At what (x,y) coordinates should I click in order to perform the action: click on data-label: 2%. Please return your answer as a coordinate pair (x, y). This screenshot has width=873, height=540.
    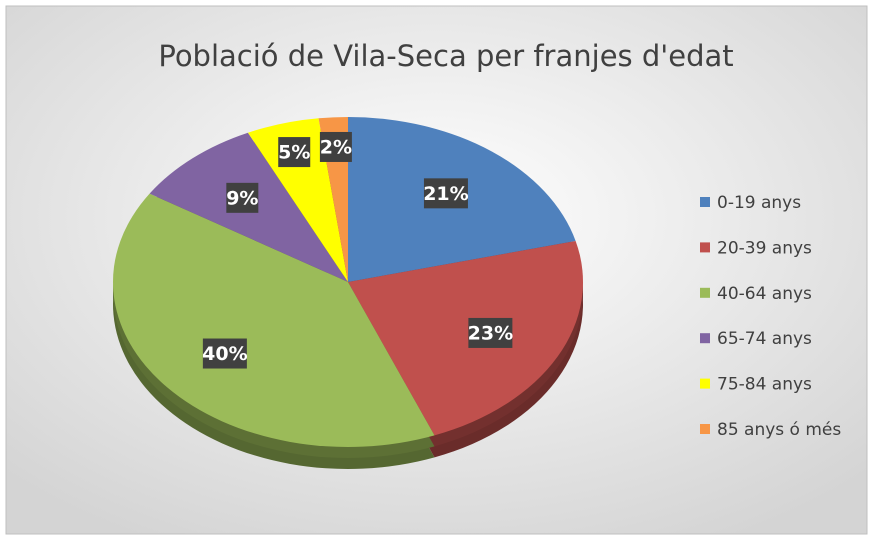
    Looking at the image, I should click on (336, 147).